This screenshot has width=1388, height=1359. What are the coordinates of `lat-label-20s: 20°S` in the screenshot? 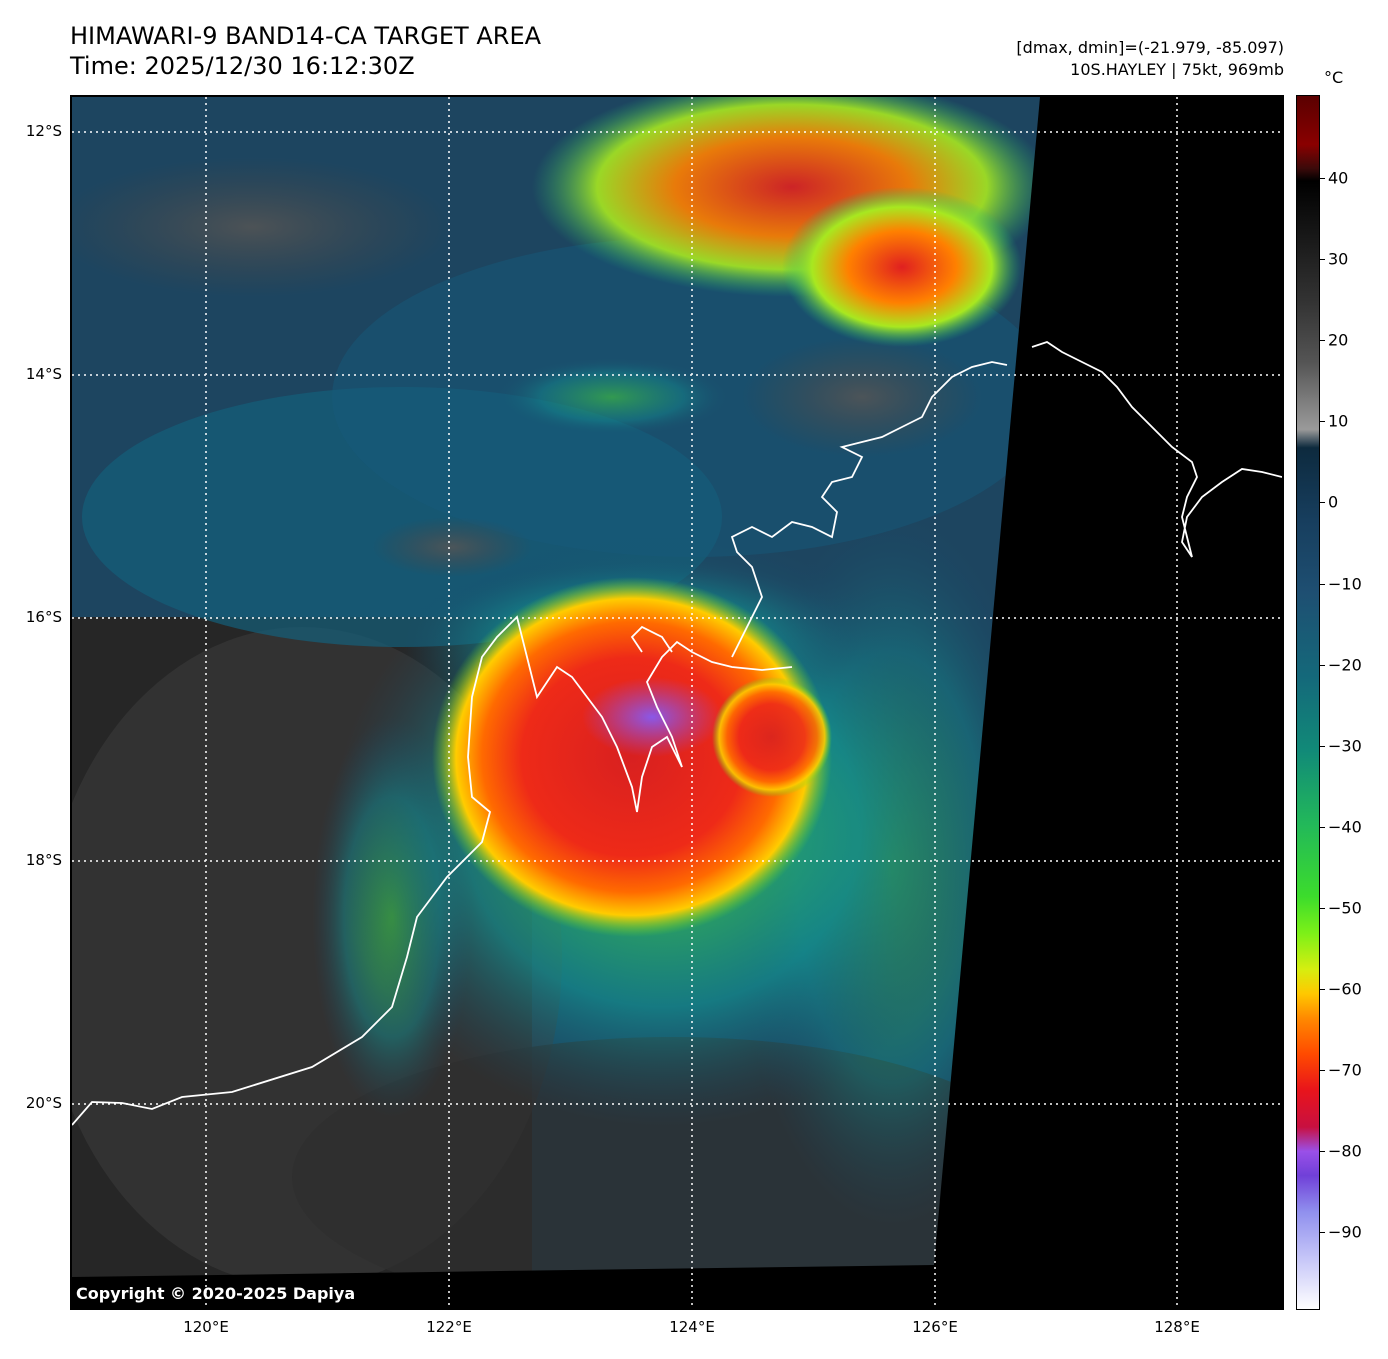 It's located at (43, 1103).